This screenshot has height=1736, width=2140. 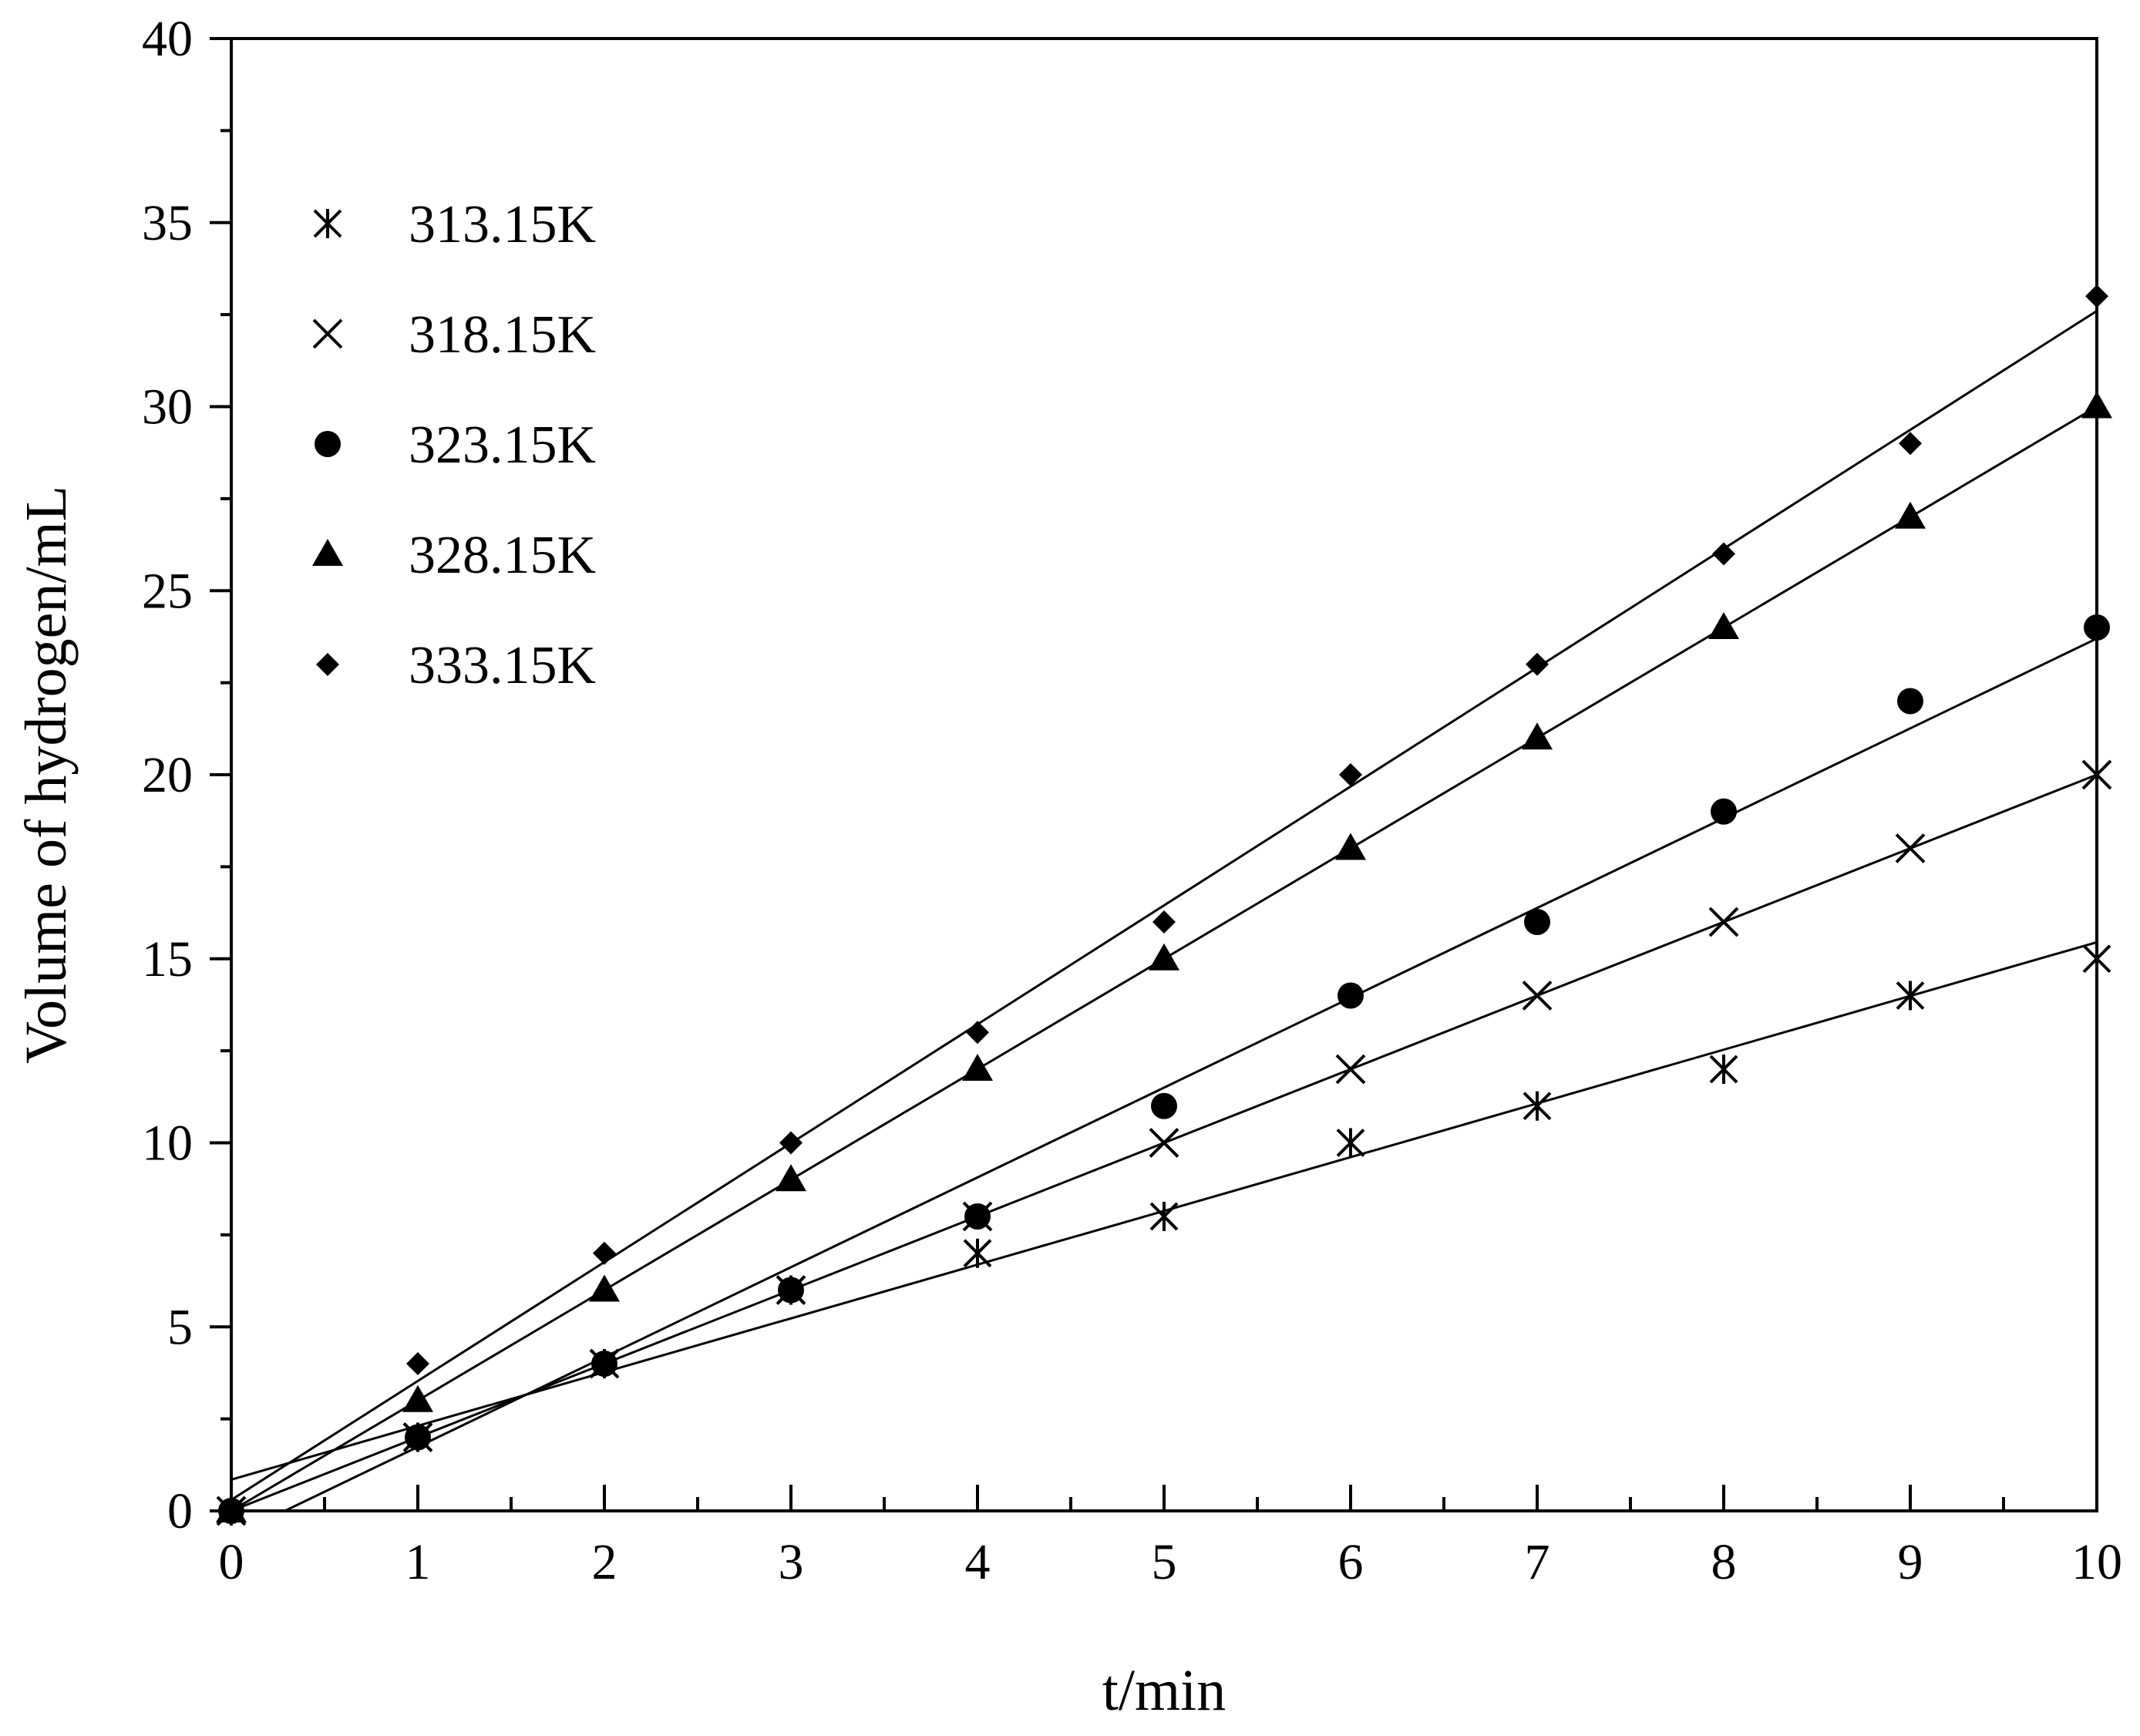 I want to click on x-tick-label: 2, so click(x=604, y=1562).